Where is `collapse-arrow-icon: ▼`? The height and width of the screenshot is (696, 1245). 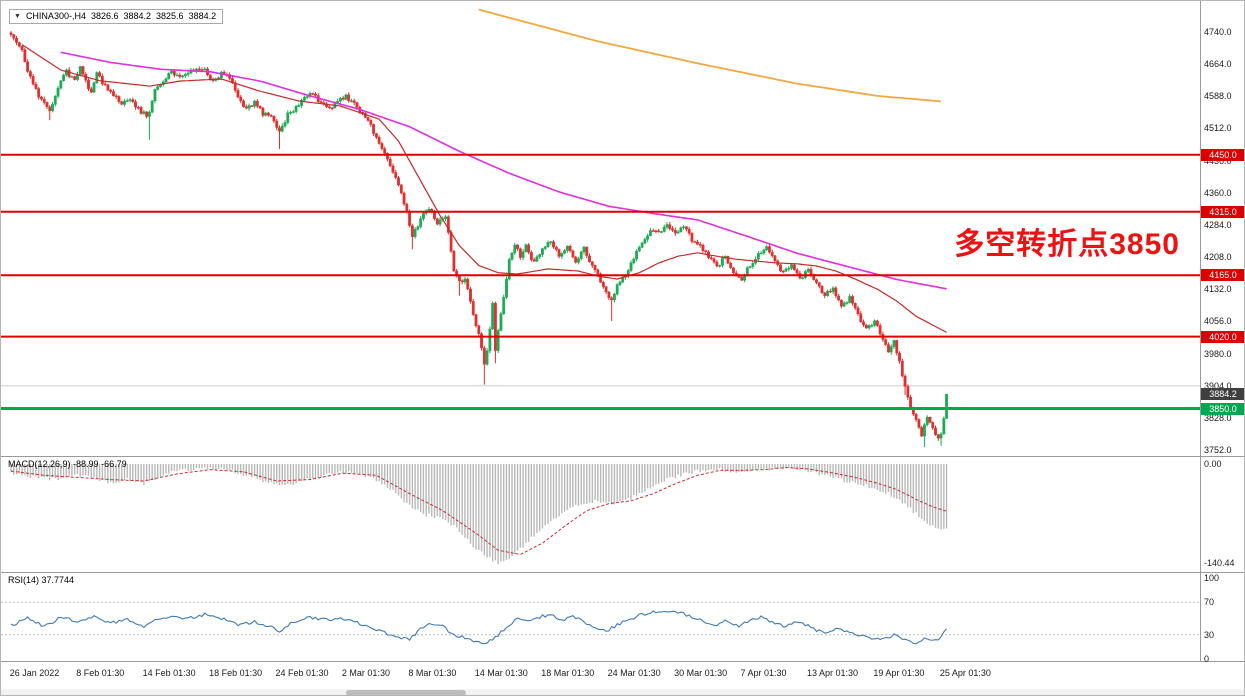 collapse-arrow-icon: ▼ is located at coordinates (17, 16).